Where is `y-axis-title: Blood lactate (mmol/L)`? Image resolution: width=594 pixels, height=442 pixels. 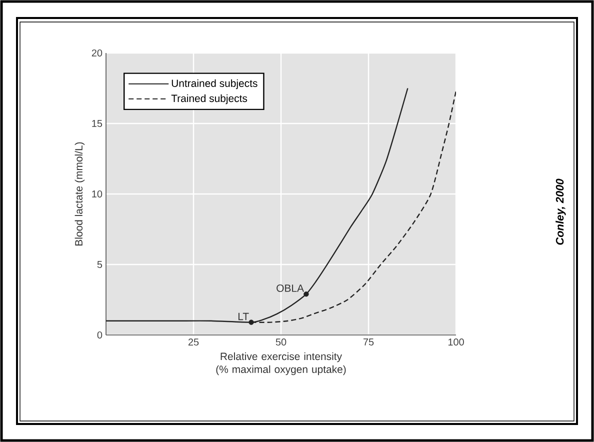 y-axis-title: Blood lactate (mmol/L) is located at coordinates (79, 194).